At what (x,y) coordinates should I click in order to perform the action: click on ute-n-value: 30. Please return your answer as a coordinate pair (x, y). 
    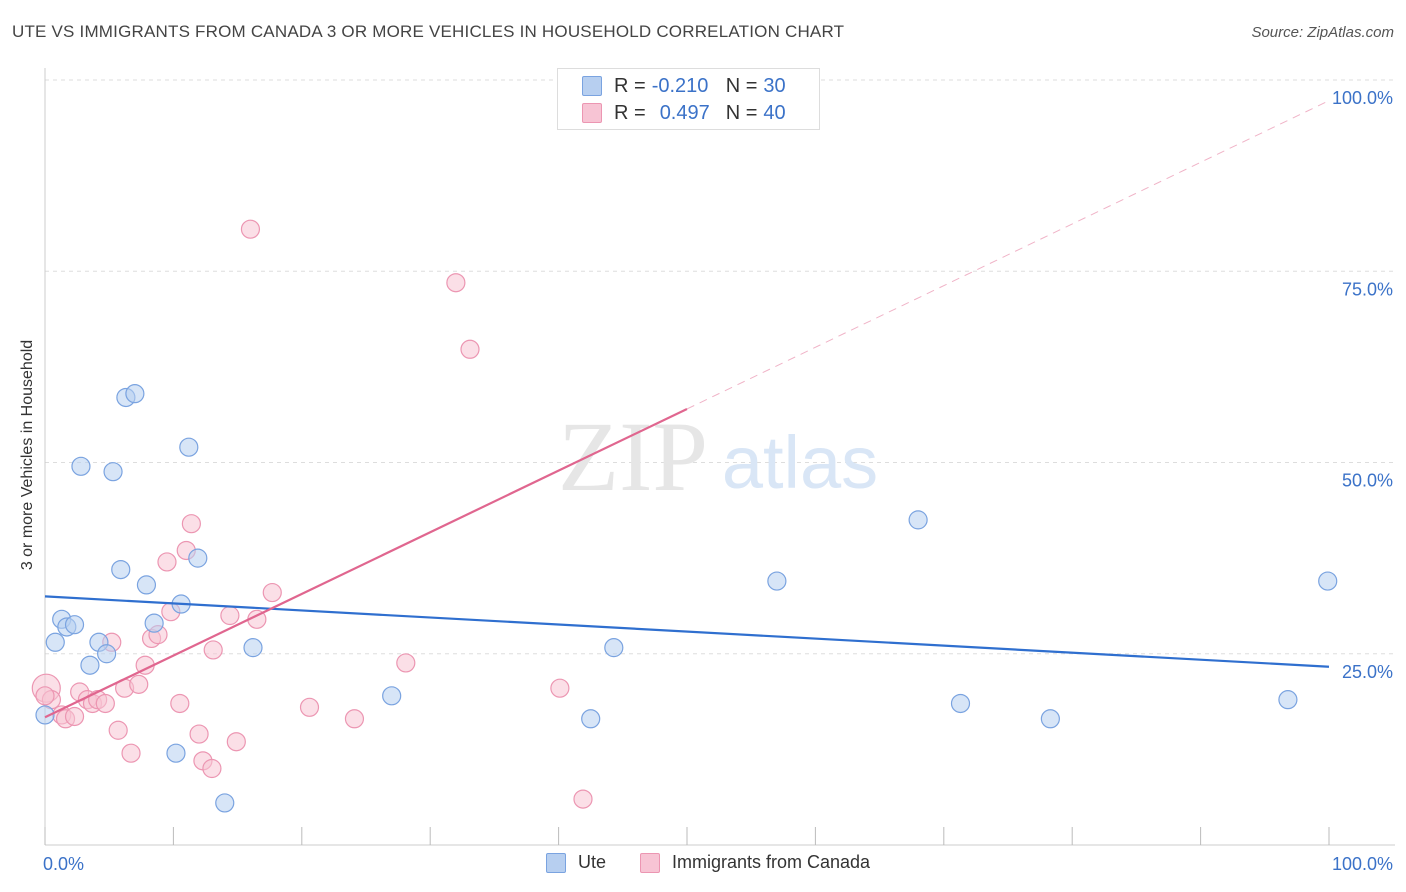
    Looking at the image, I should click on (774, 85).